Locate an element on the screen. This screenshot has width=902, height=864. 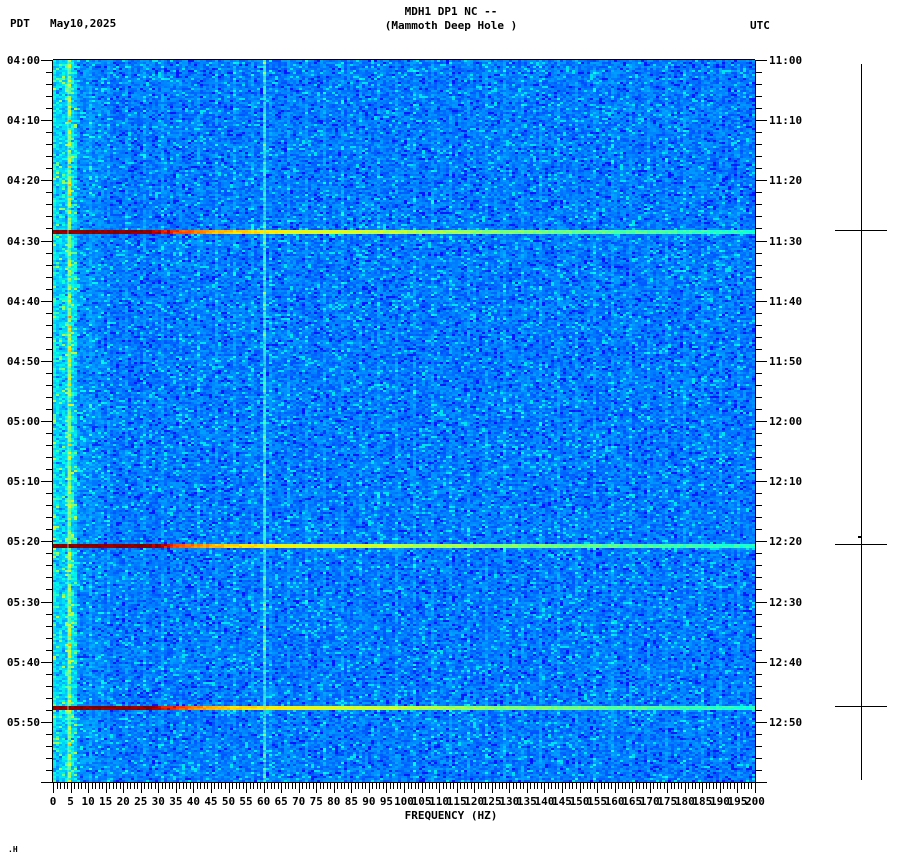
x-axis-label: 20 is located at coordinates (123, 801).